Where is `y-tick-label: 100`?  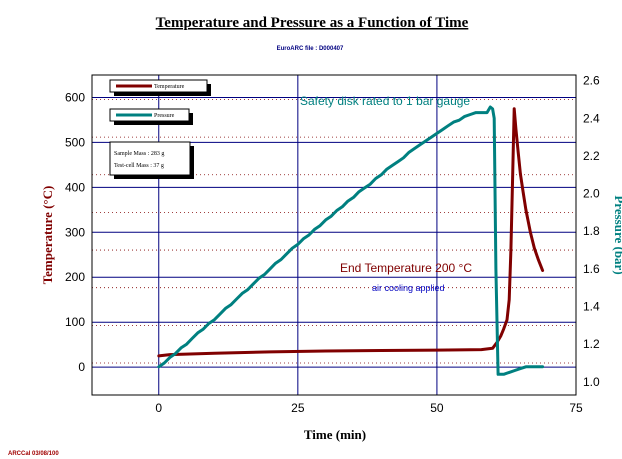 y-tick-label: 100 is located at coordinates (75, 322).